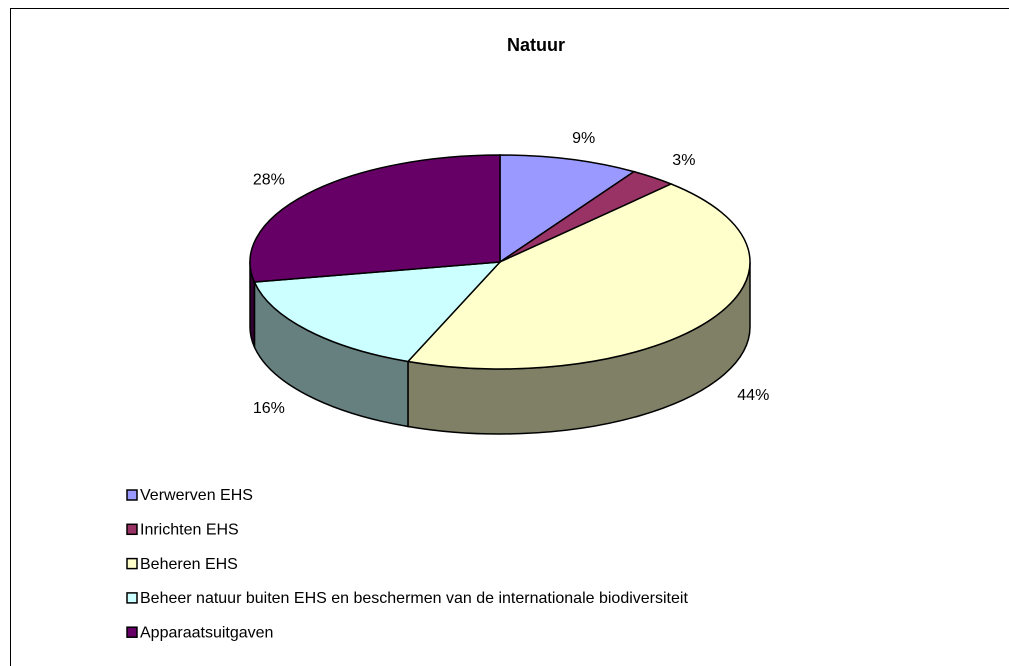  What do you see at coordinates (269, 179) in the screenshot?
I see `data-label: 28%` at bounding box center [269, 179].